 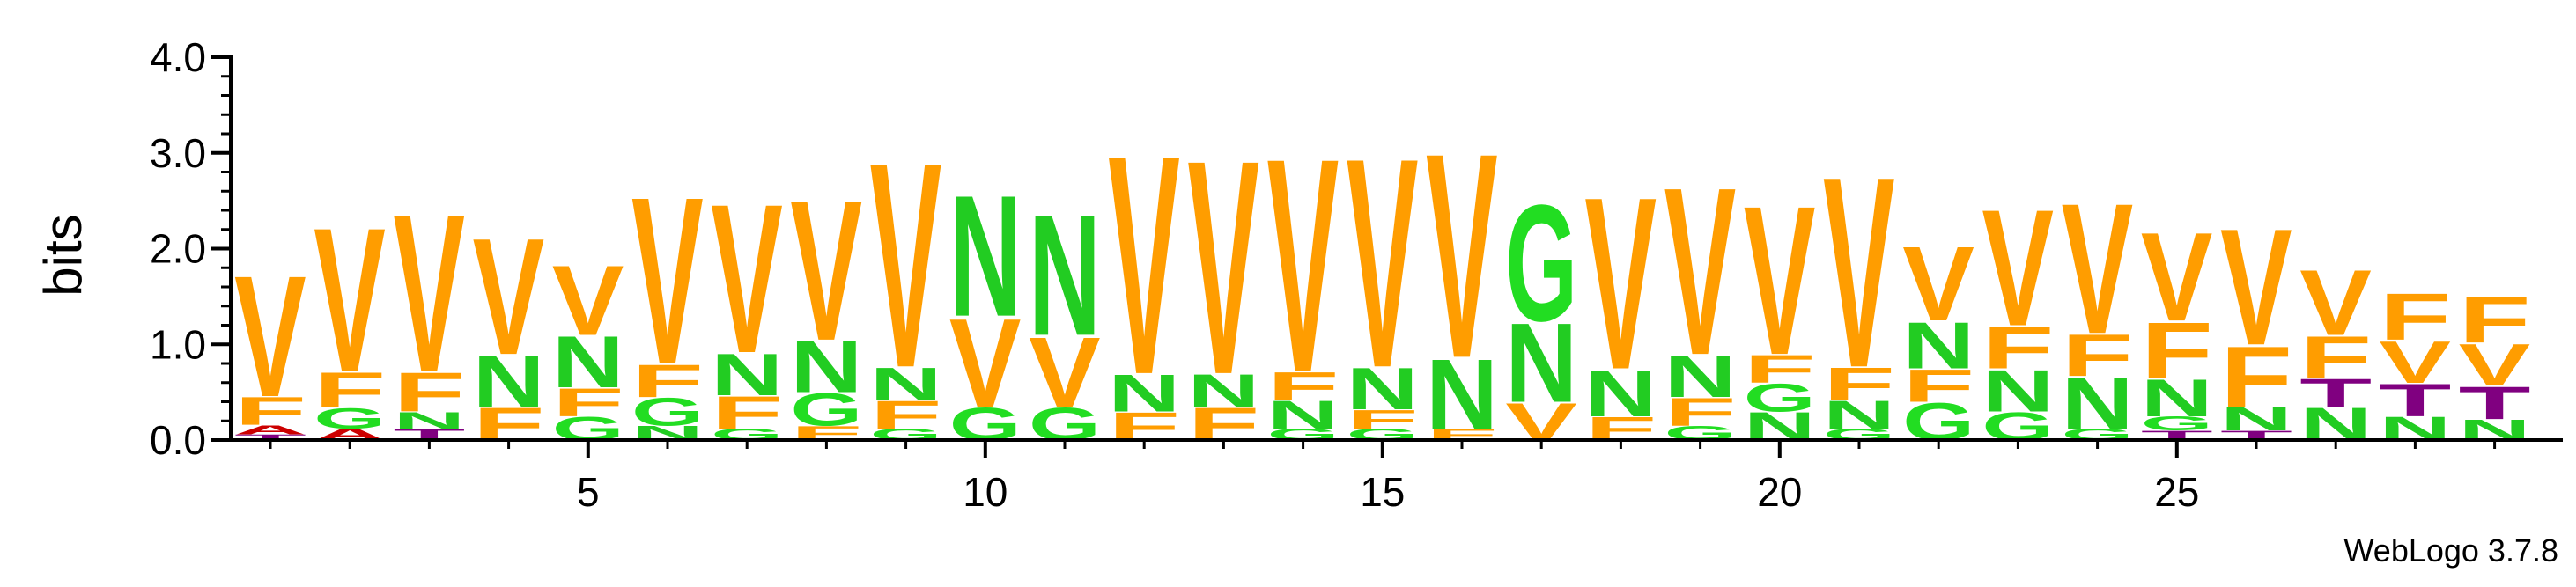 I want to click on y-axis: 0.0 1.0 2.0 3.0 4.0, so click(x=191, y=249).